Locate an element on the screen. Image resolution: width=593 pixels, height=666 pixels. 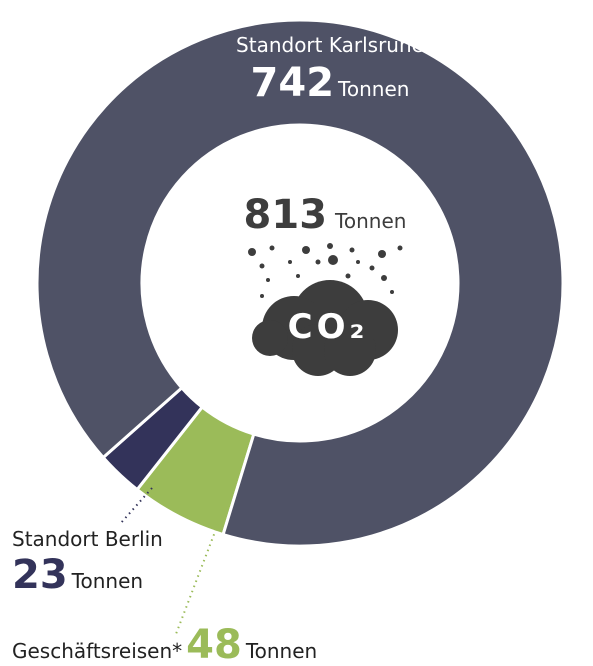
total-value: 813 is located at coordinates (286, 215).